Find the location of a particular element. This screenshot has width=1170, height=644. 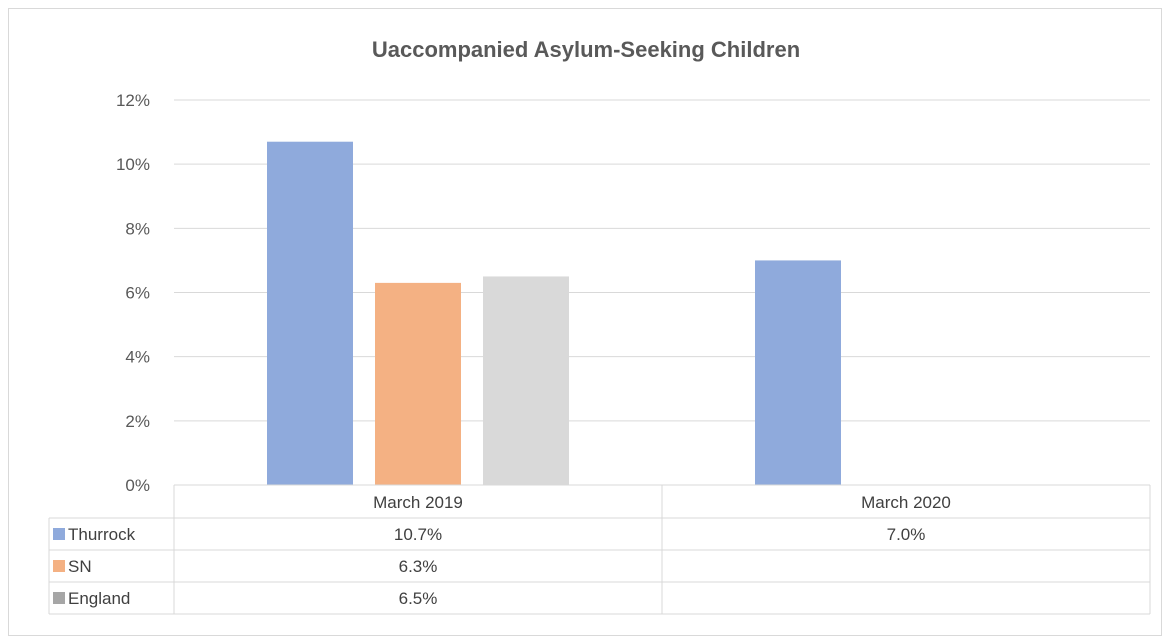

y-tick-label: 6% is located at coordinates (137, 293).